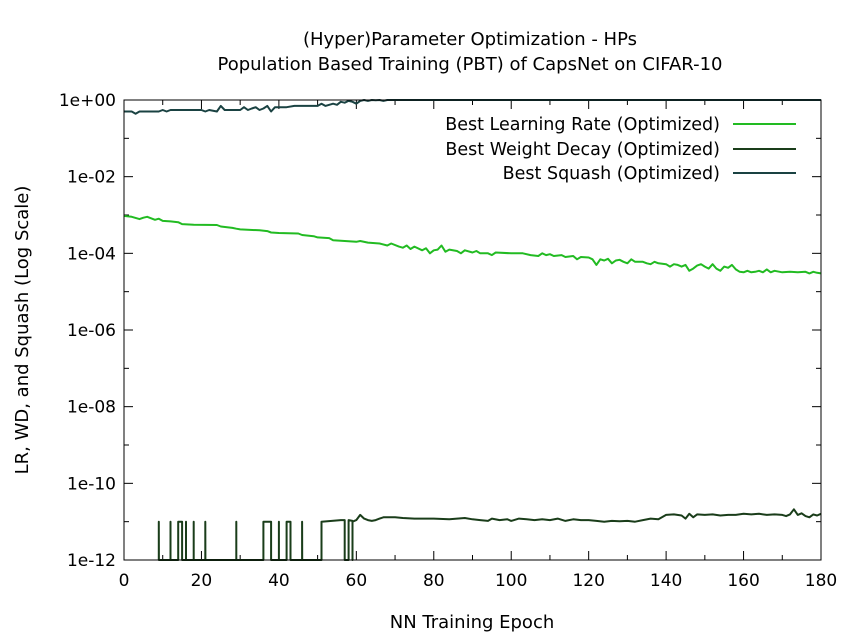 This screenshot has height=640, width=860. What do you see at coordinates (91, 408) in the screenshot?
I see `y-tick-label: 1e-08` at bounding box center [91, 408].